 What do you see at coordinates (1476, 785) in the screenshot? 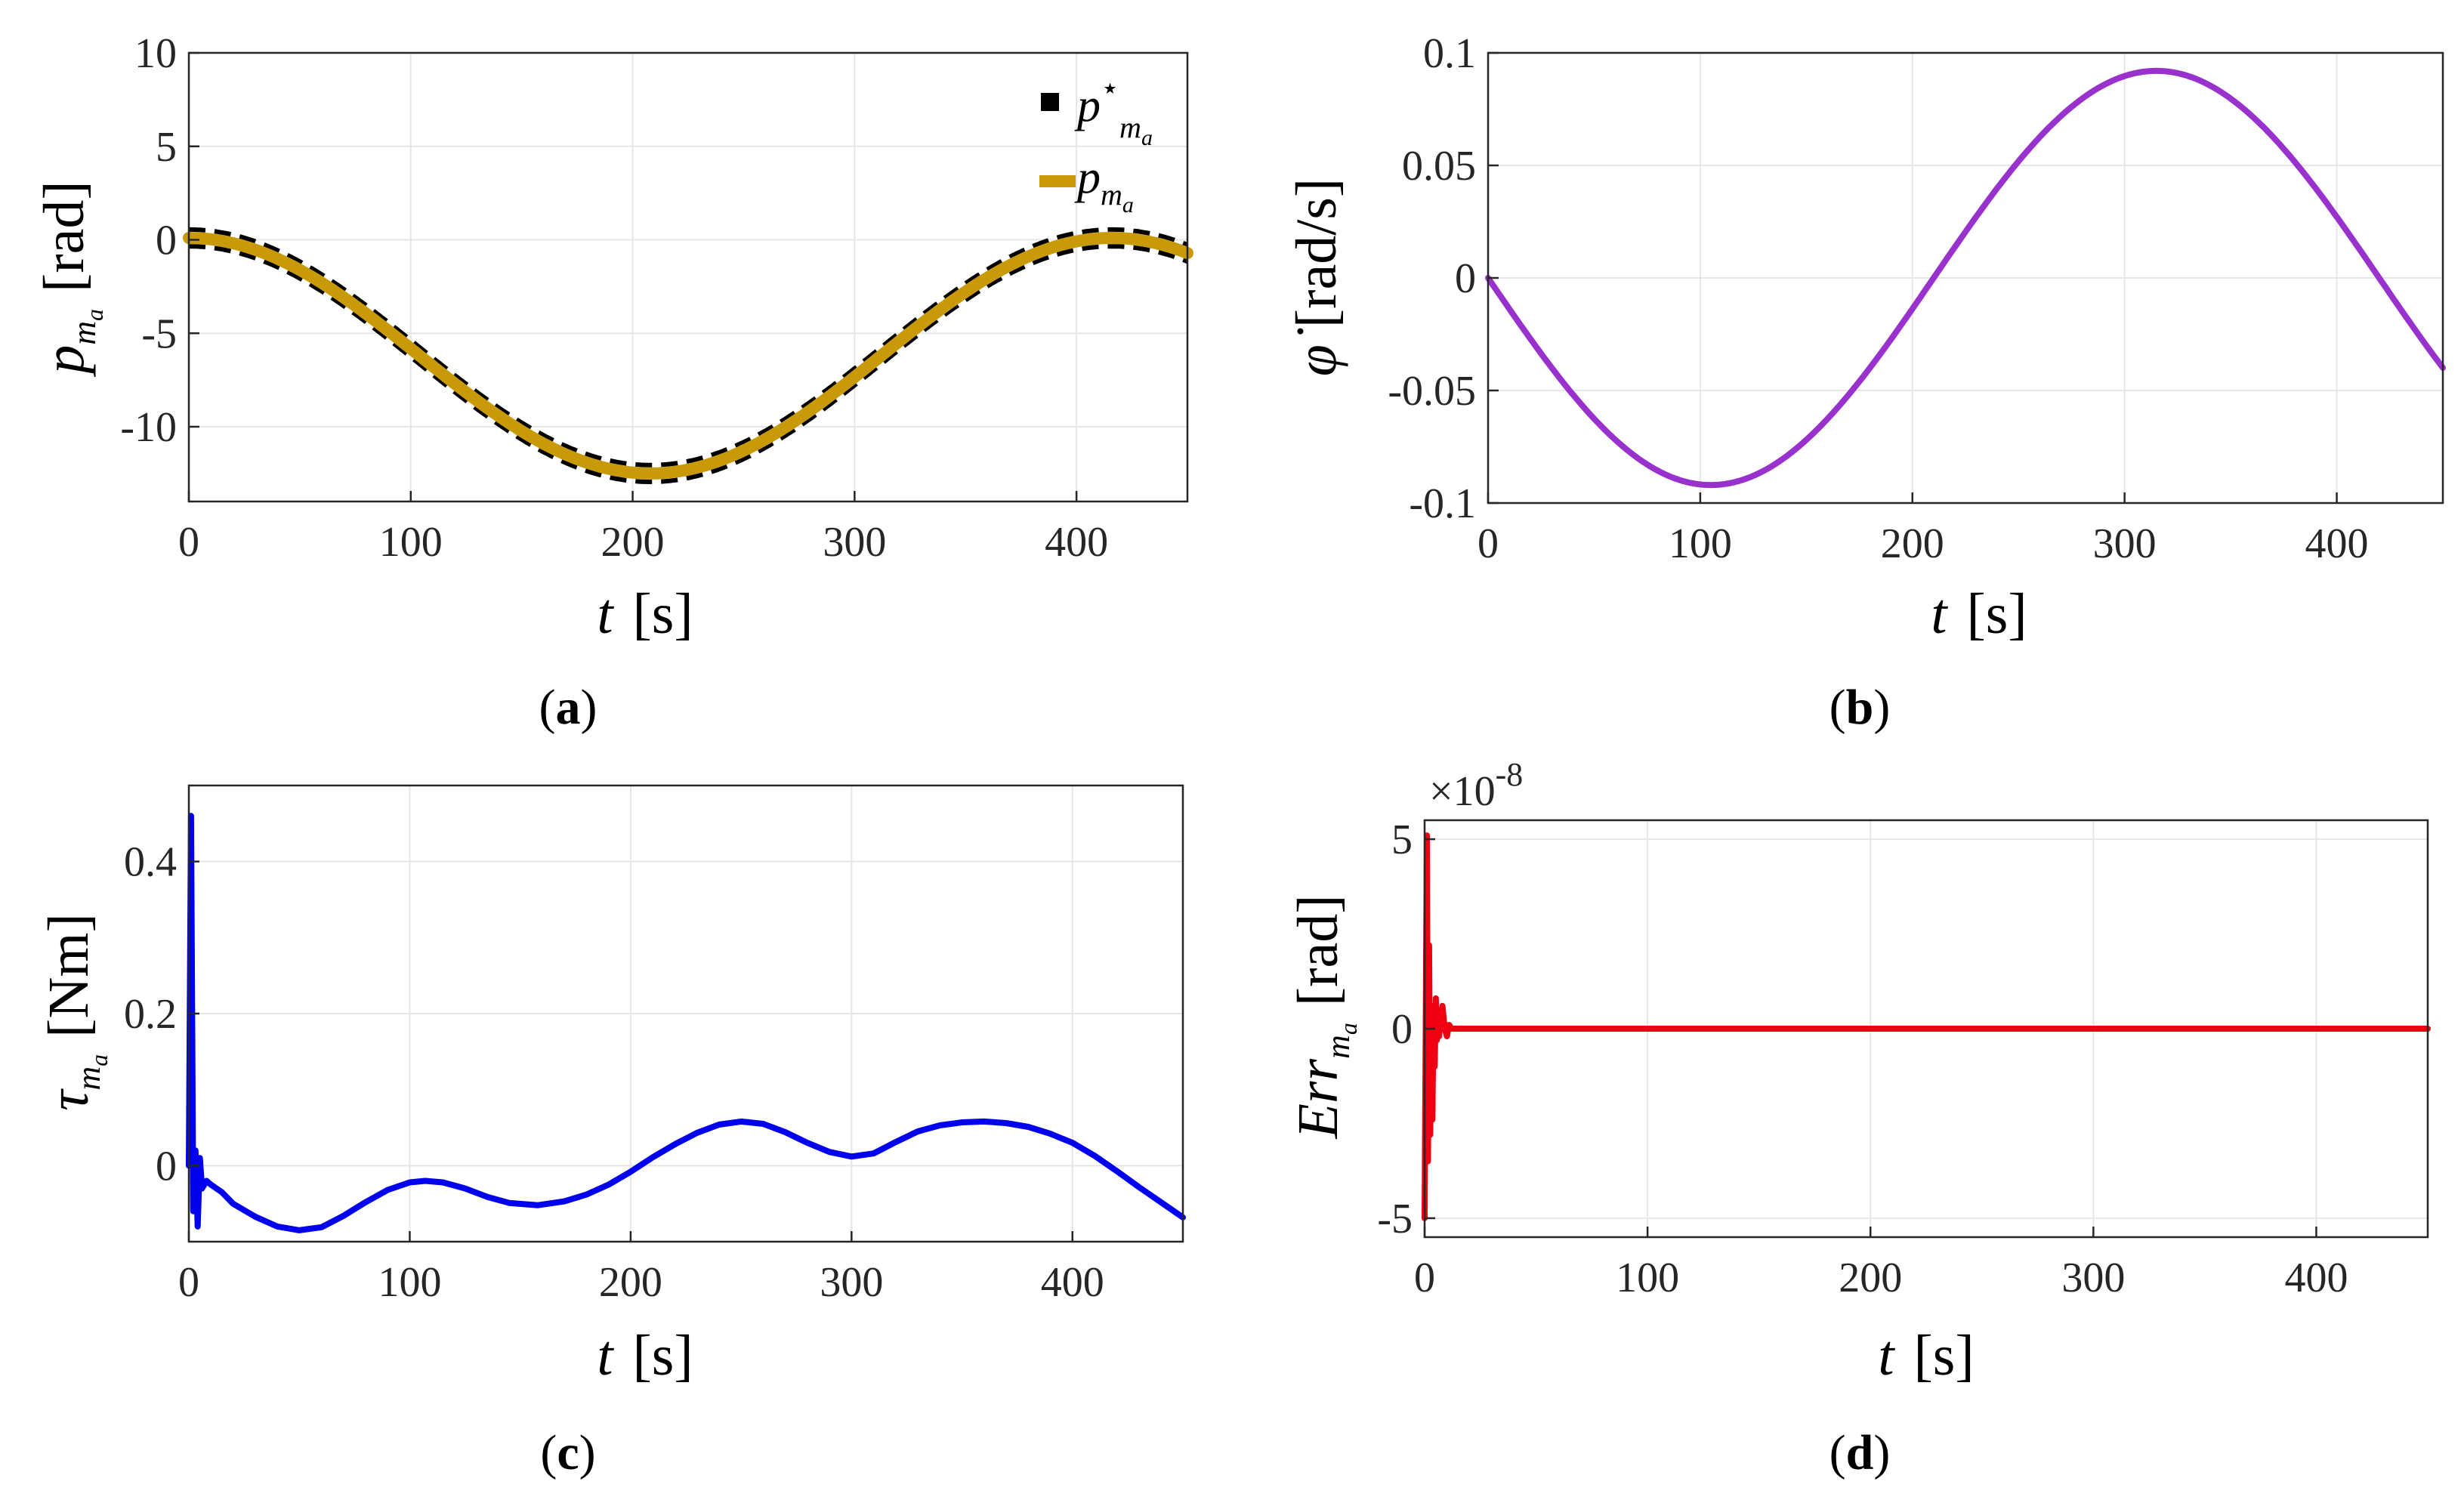
I see `panel-d-exponent: ×10⁻⁸` at bounding box center [1476, 785].